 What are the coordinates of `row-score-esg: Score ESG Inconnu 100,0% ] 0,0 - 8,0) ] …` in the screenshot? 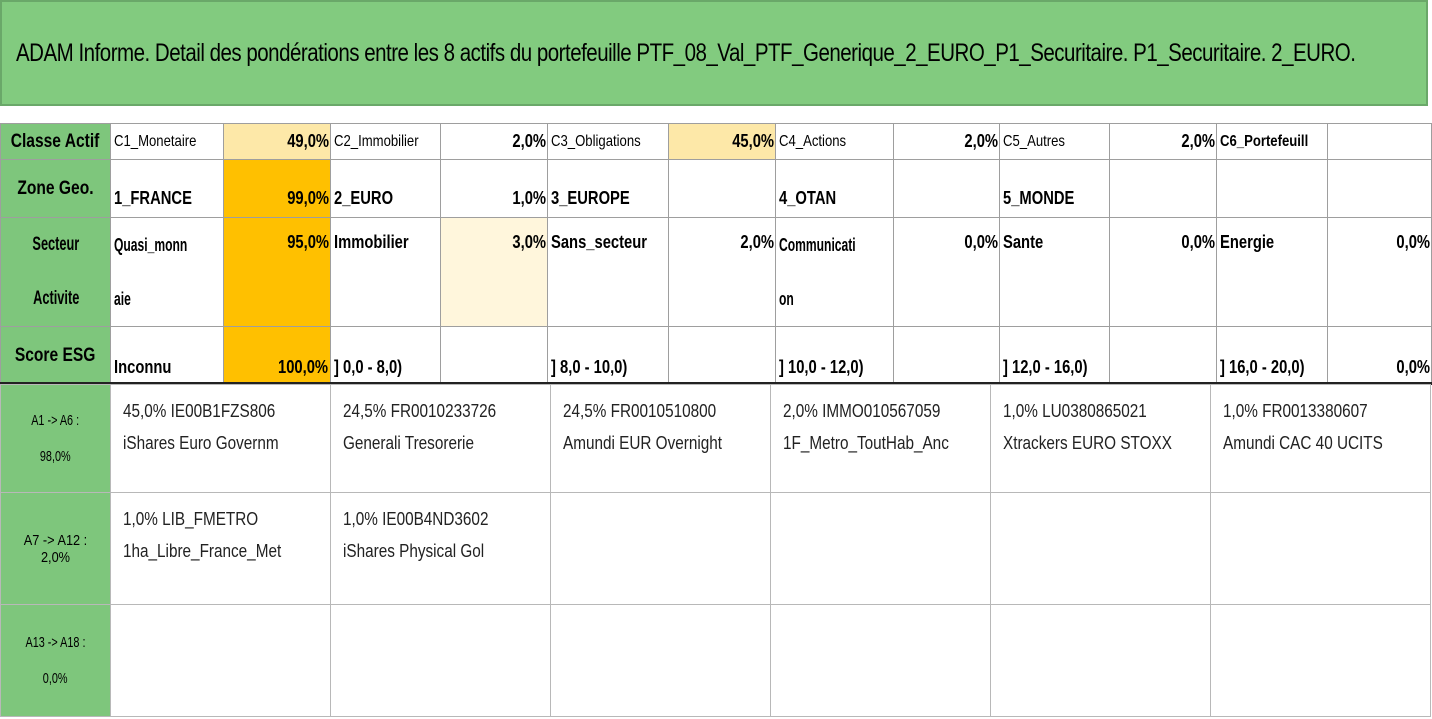 It's located at (716, 355).